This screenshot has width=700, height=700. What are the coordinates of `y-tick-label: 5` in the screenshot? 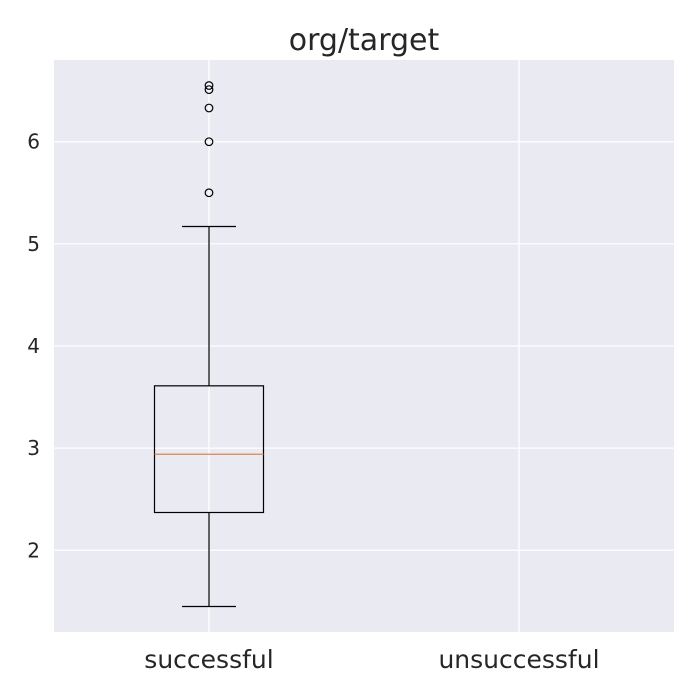 It's located at (33, 244).